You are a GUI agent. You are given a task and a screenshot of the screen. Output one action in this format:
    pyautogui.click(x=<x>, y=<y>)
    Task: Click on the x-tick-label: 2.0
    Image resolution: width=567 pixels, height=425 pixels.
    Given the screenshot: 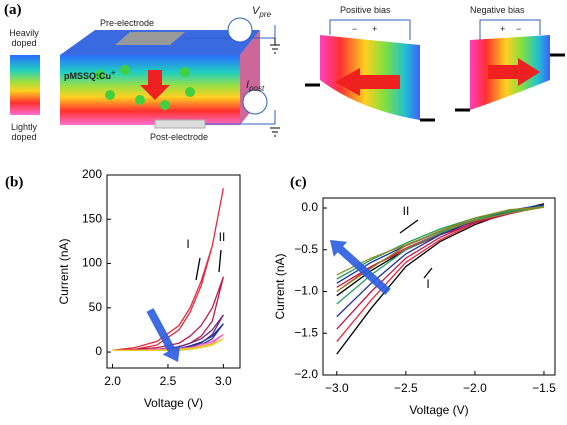 What is the action you would take?
    pyautogui.click(x=112, y=381)
    